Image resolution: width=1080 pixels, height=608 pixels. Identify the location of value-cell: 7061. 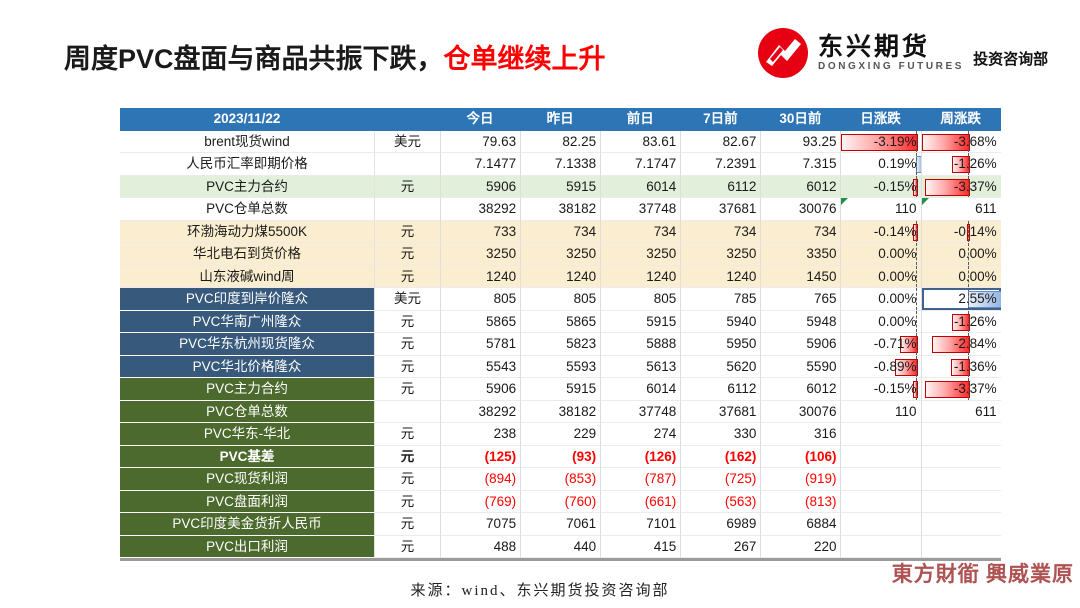
(560, 524).